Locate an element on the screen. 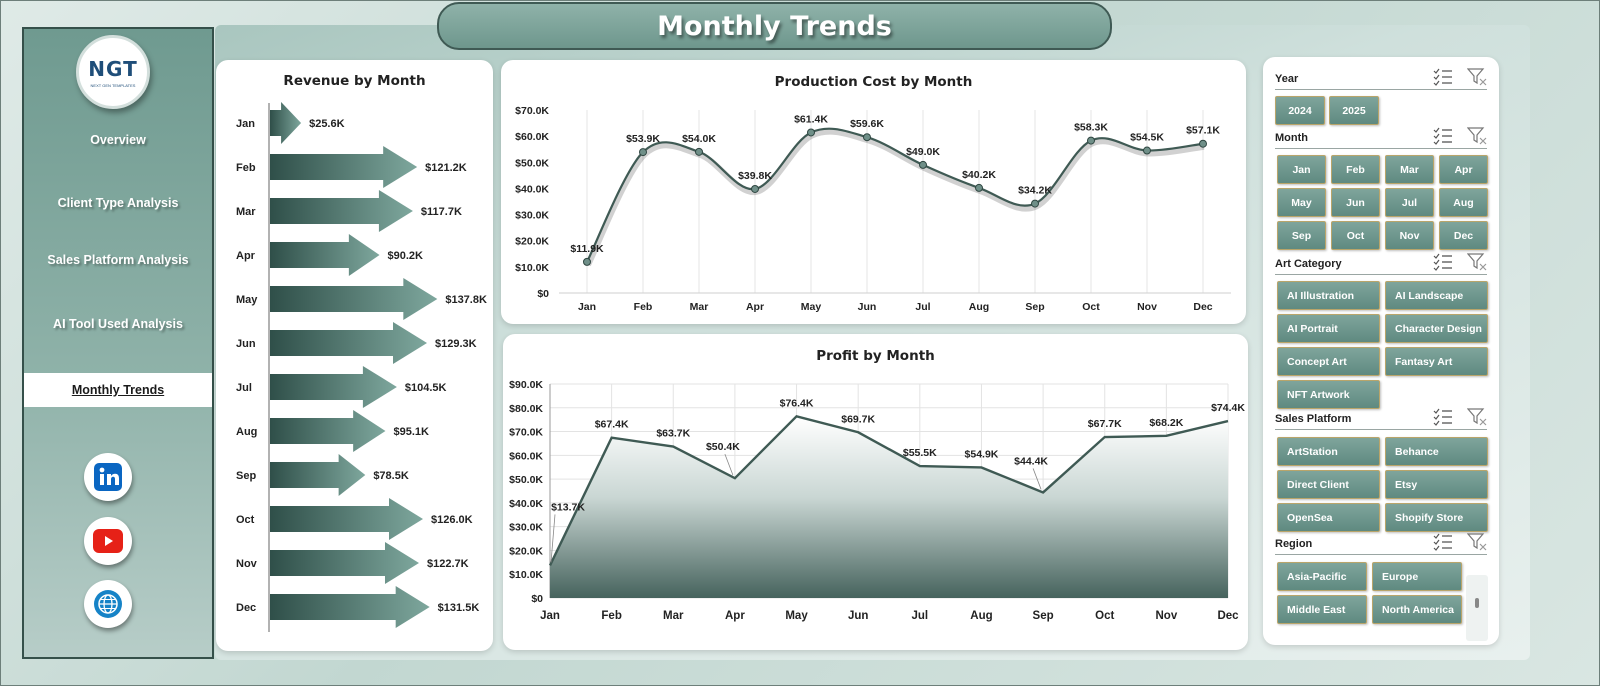  slicer-item-asia-pacific: Asia-Pacific is located at coordinates (1322, 576).